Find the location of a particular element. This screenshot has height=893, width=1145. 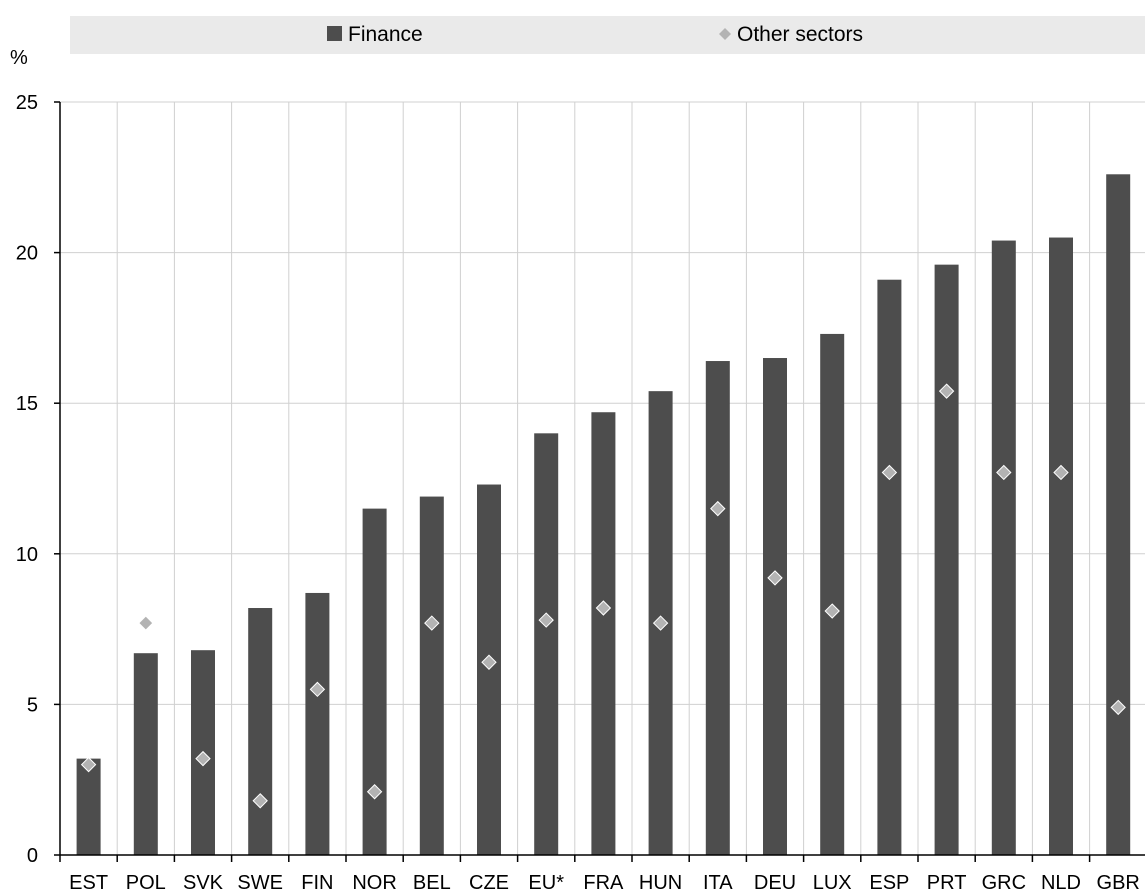

legend-finance-swatch is located at coordinates (334, 33).